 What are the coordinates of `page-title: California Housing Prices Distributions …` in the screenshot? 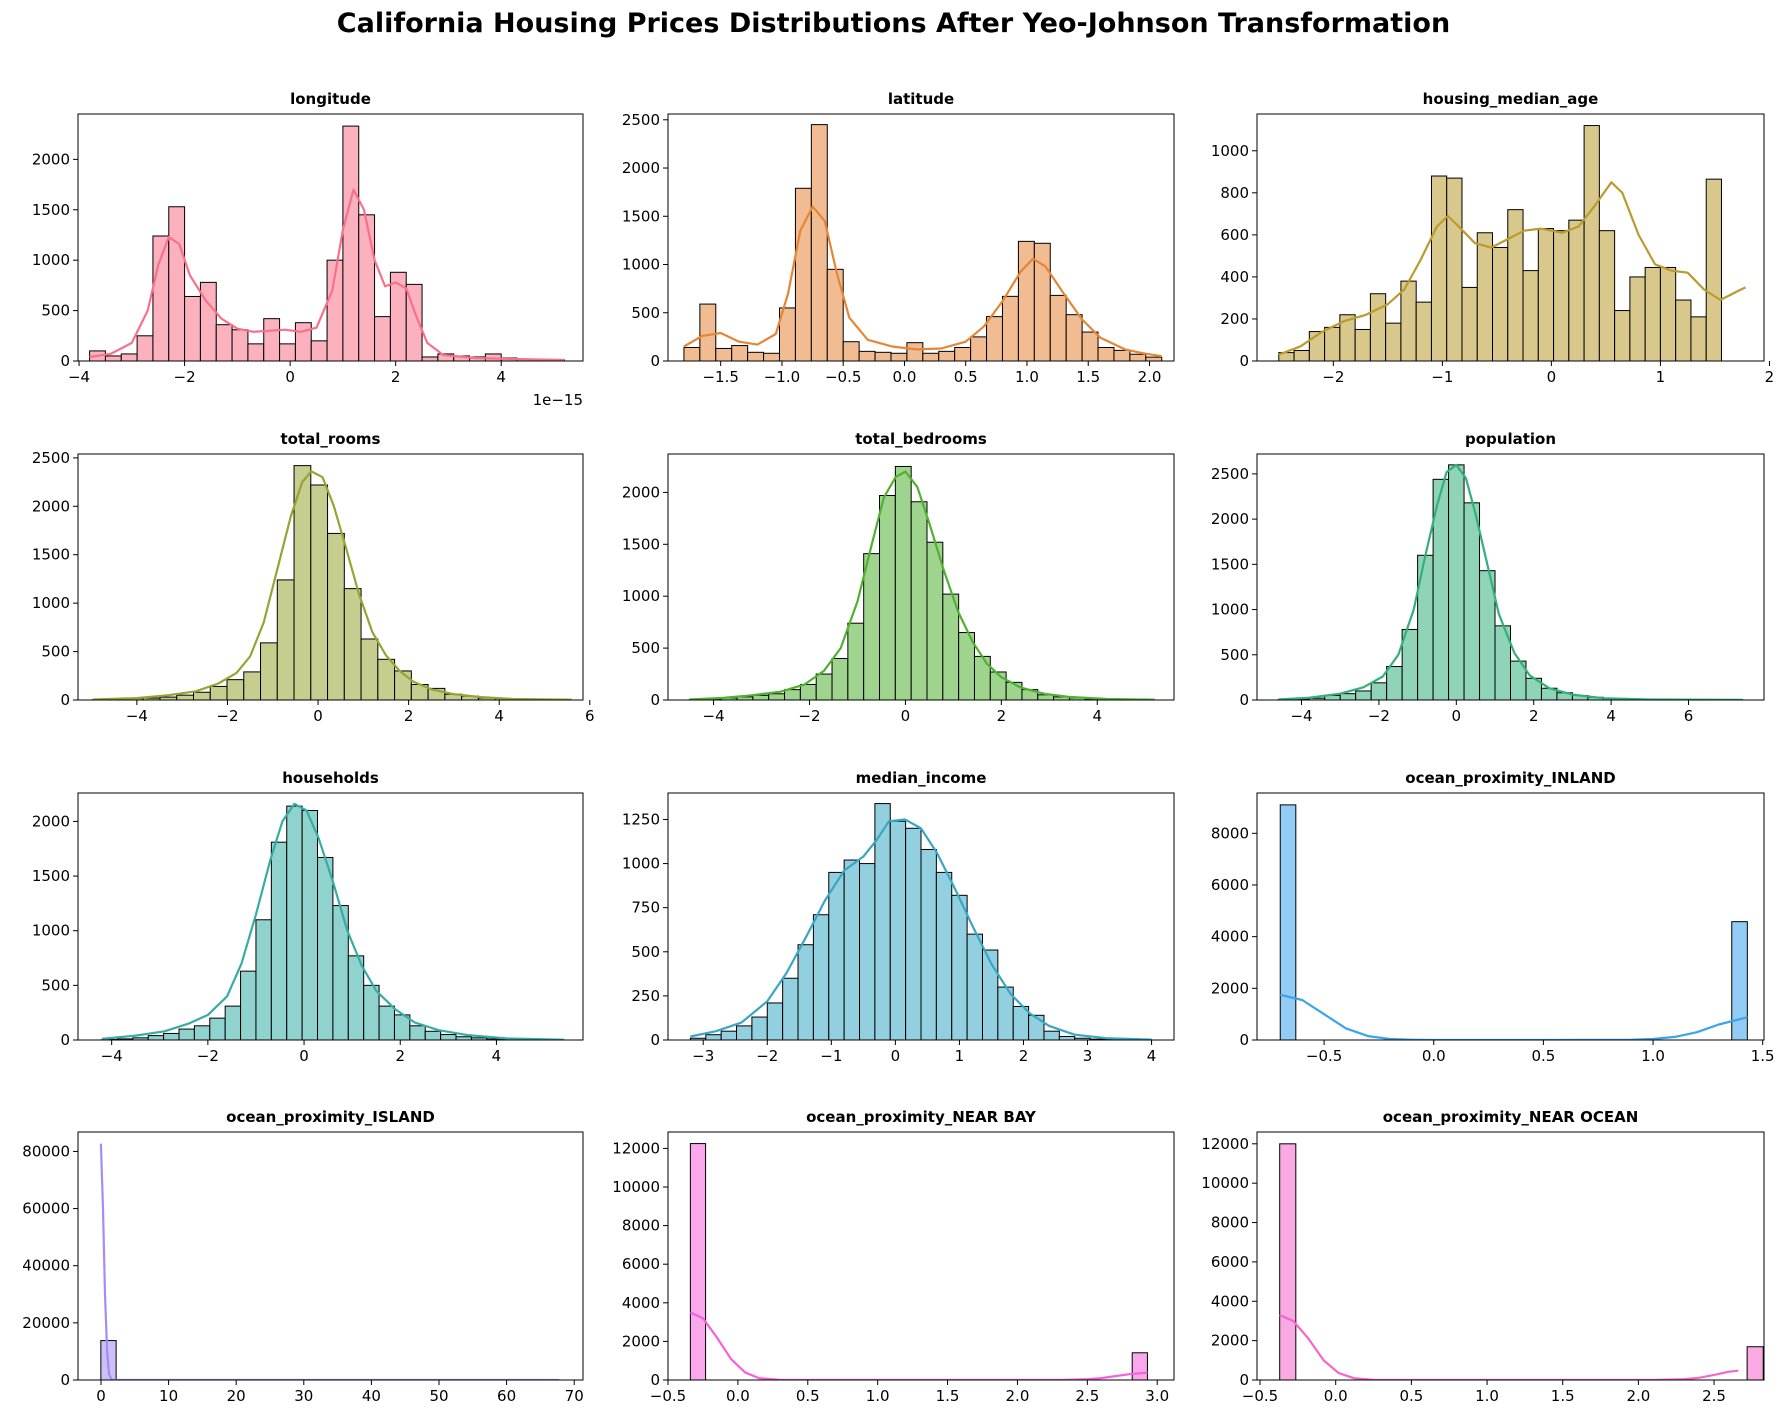 It's located at (893, 23).